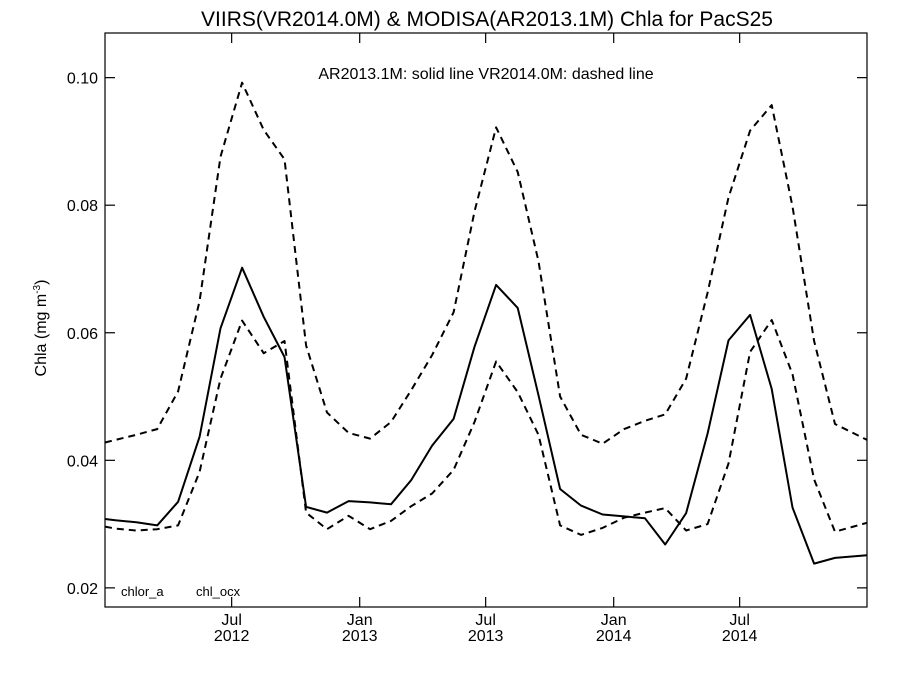 This screenshot has height=675, width=900. I want to click on bottom-label-chl-ocx: chl_ocx, so click(218, 591).